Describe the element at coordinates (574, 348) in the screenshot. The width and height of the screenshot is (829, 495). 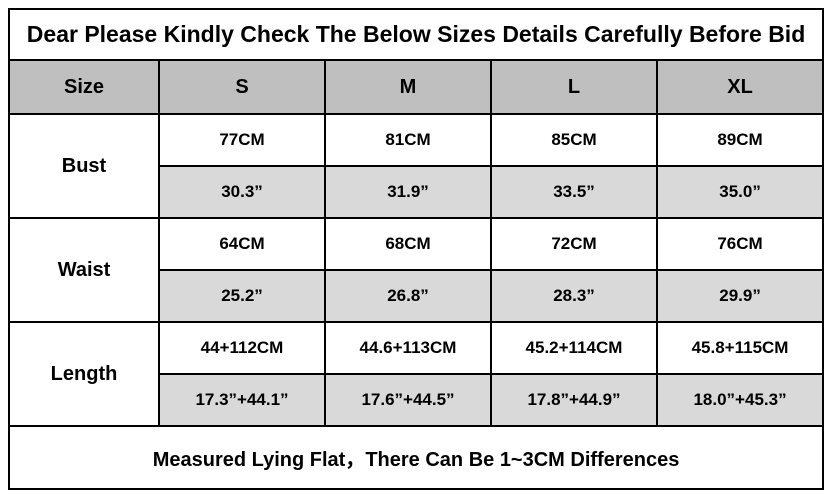
I see `length-cm-l: 45.2+114CM` at that location.